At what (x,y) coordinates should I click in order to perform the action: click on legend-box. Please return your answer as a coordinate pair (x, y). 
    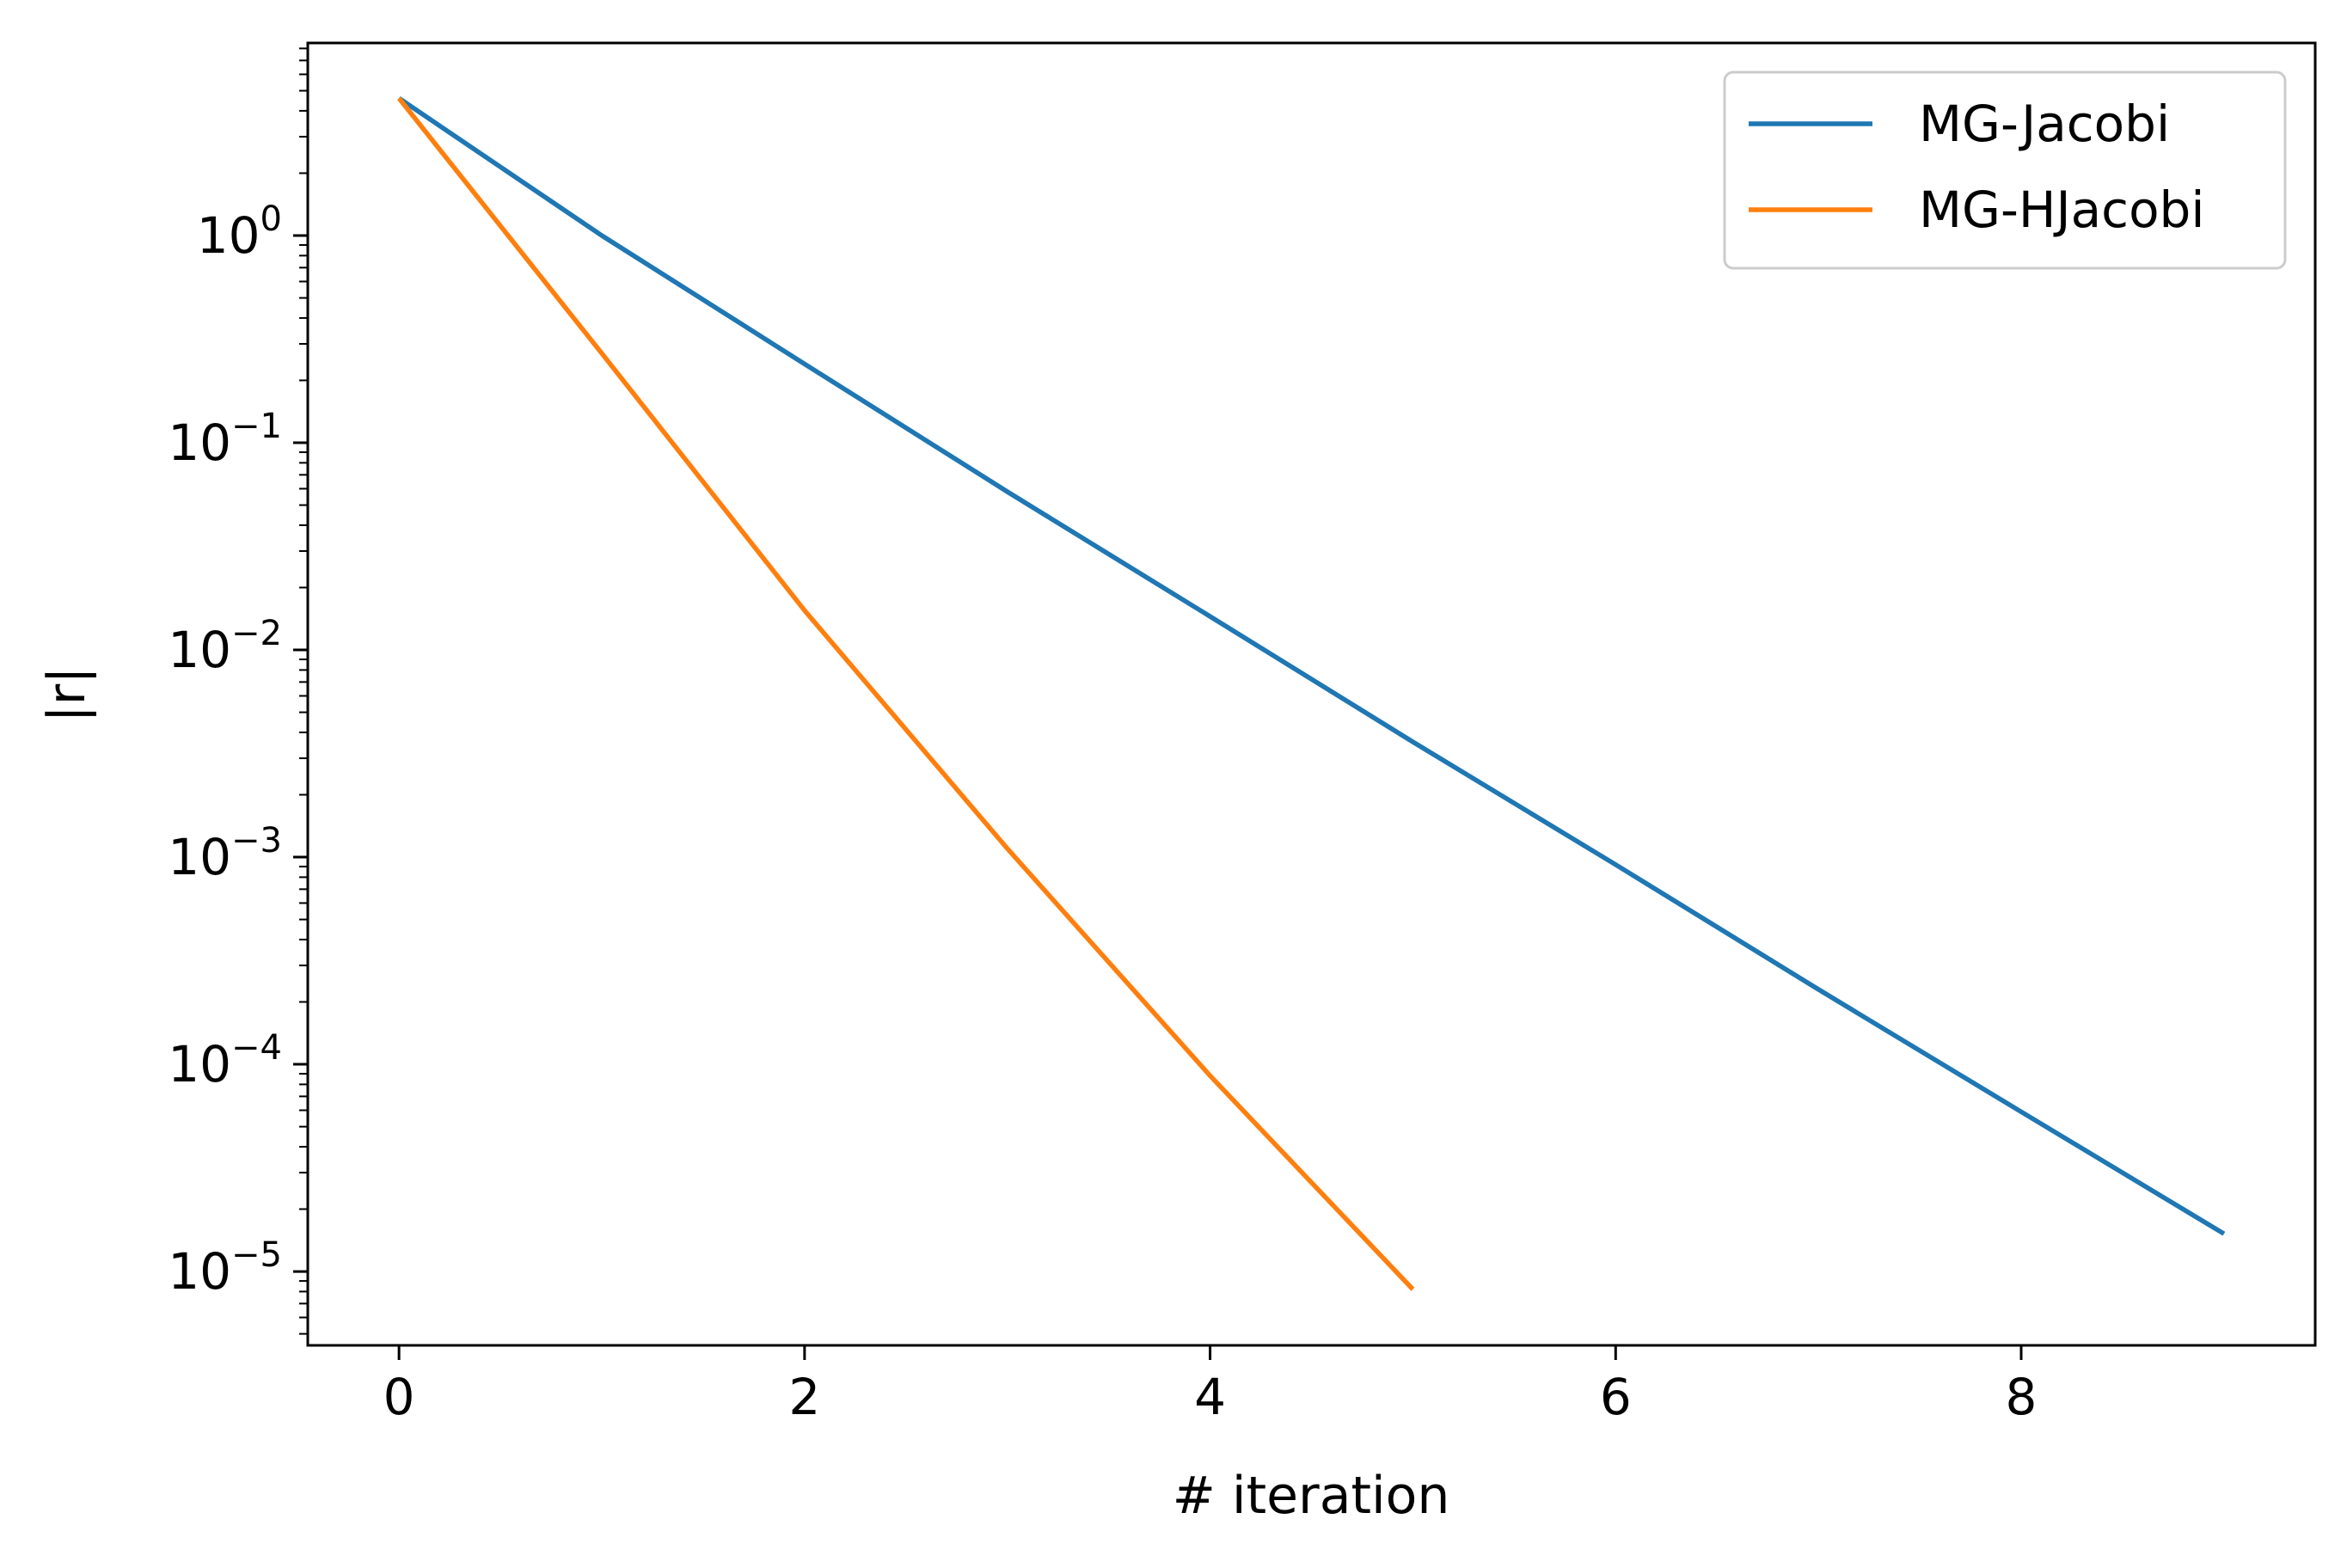
    Looking at the image, I should click on (2005, 170).